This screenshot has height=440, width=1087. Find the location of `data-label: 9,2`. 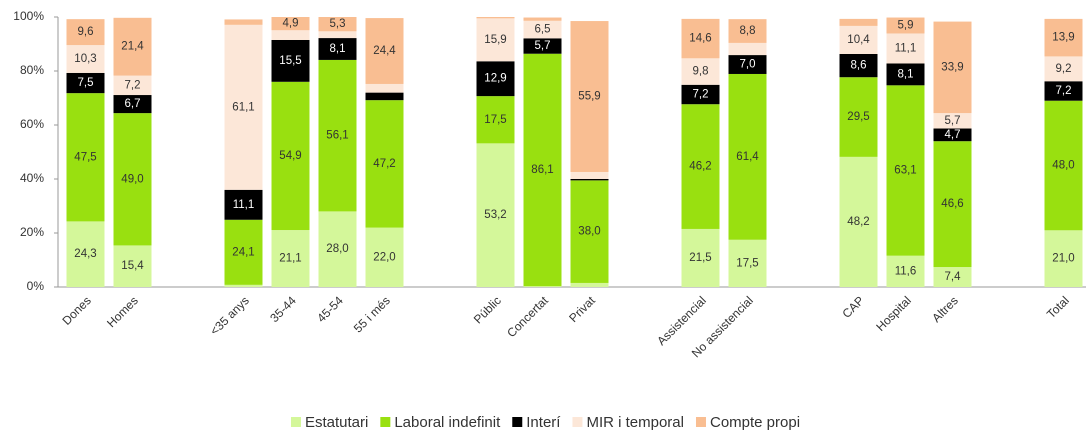

data-label: 9,2 is located at coordinates (1064, 69).